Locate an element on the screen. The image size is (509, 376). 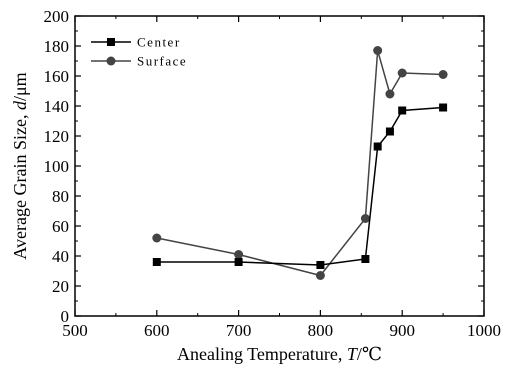
y-tick-label: 100 is located at coordinates (57, 166).